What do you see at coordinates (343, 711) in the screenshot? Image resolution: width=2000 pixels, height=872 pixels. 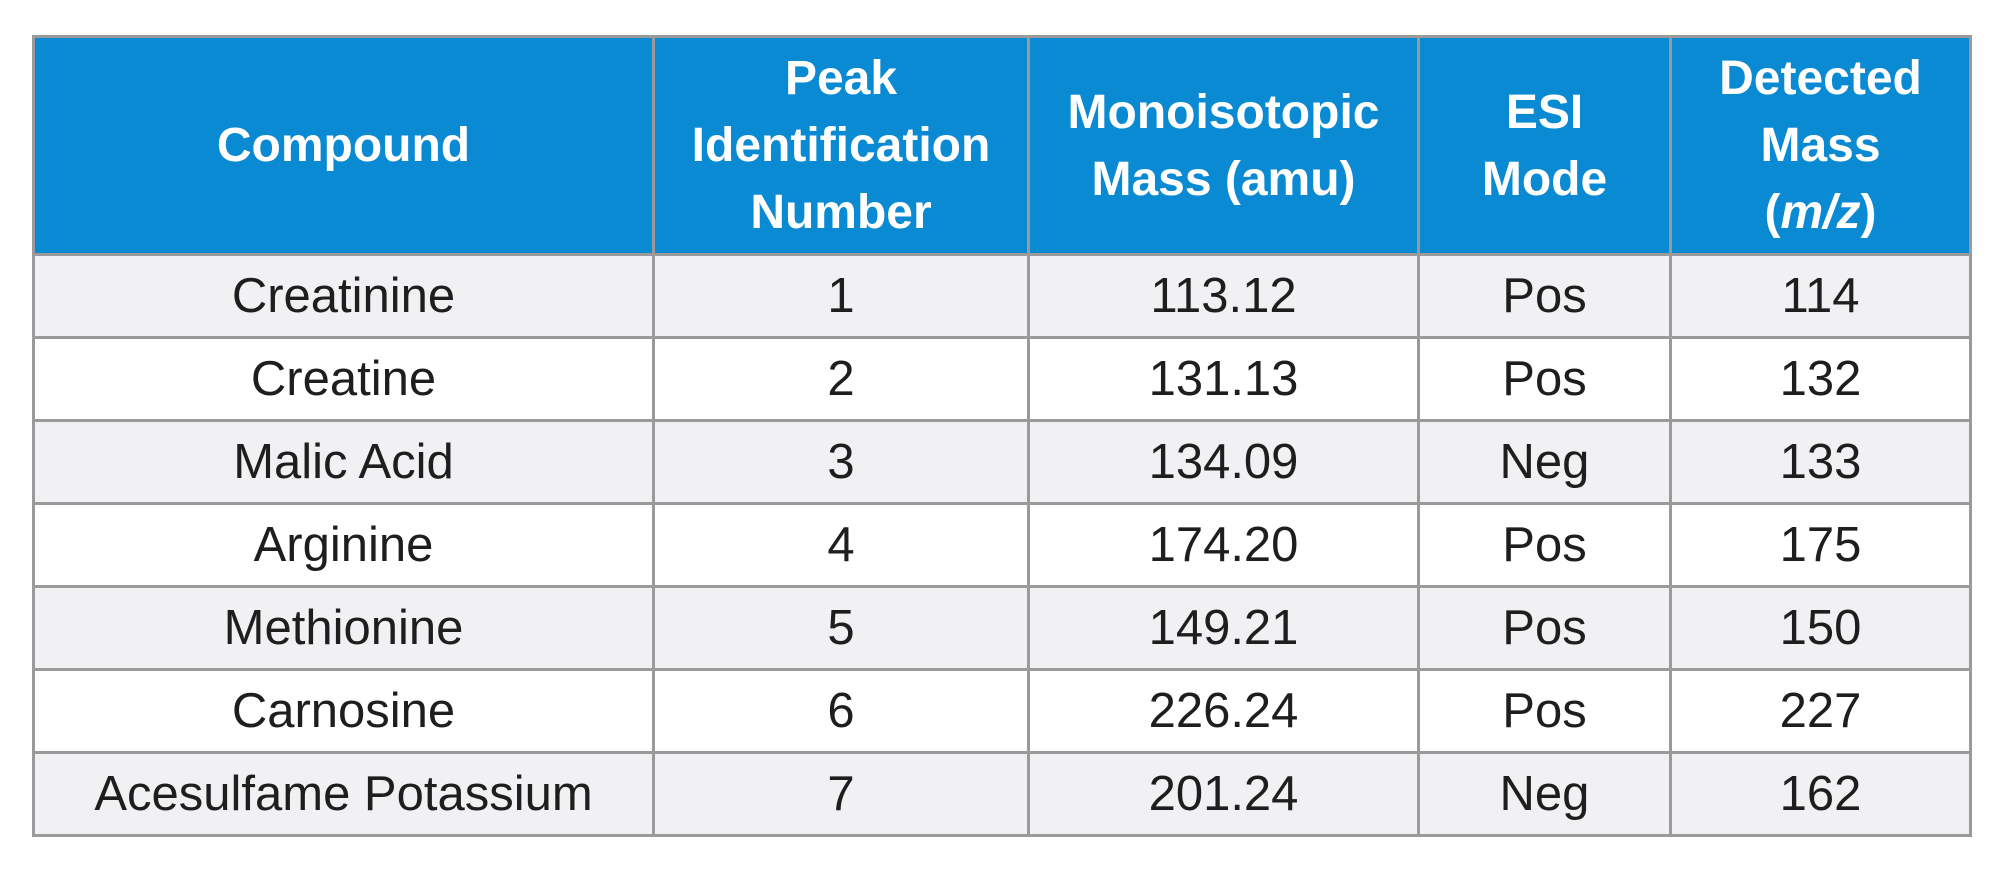 I see `cell-compound: Carnosine` at bounding box center [343, 711].